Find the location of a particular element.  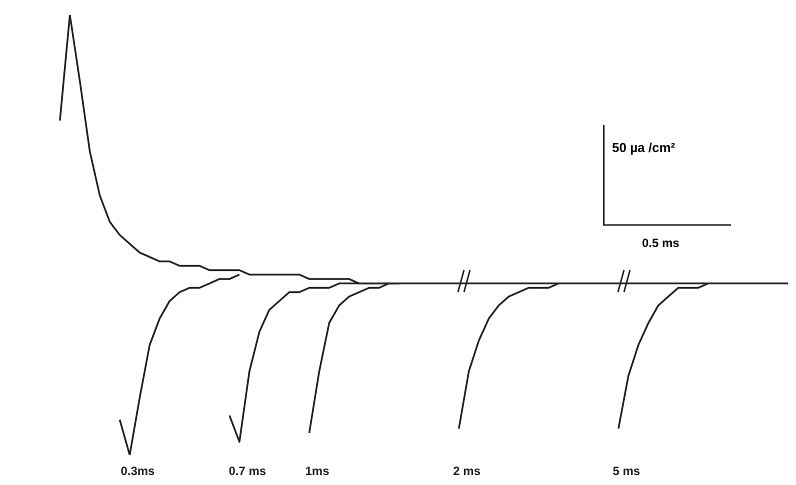

text: 2 ms is located at coordinates (467, 471).